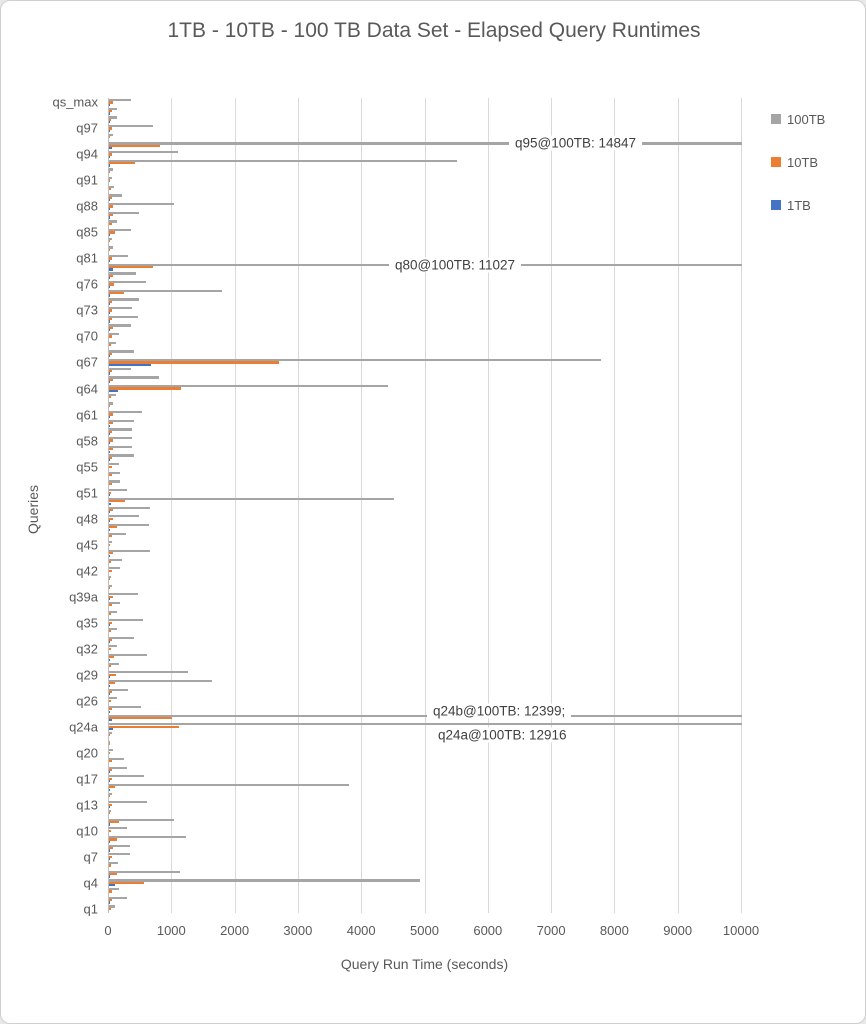 This screenshot has width=866, height=1024. What do you see at coordinates (776, 205) in the screenshot?
I see `legend-swatch-1tb` at bounding box center [776, 205].